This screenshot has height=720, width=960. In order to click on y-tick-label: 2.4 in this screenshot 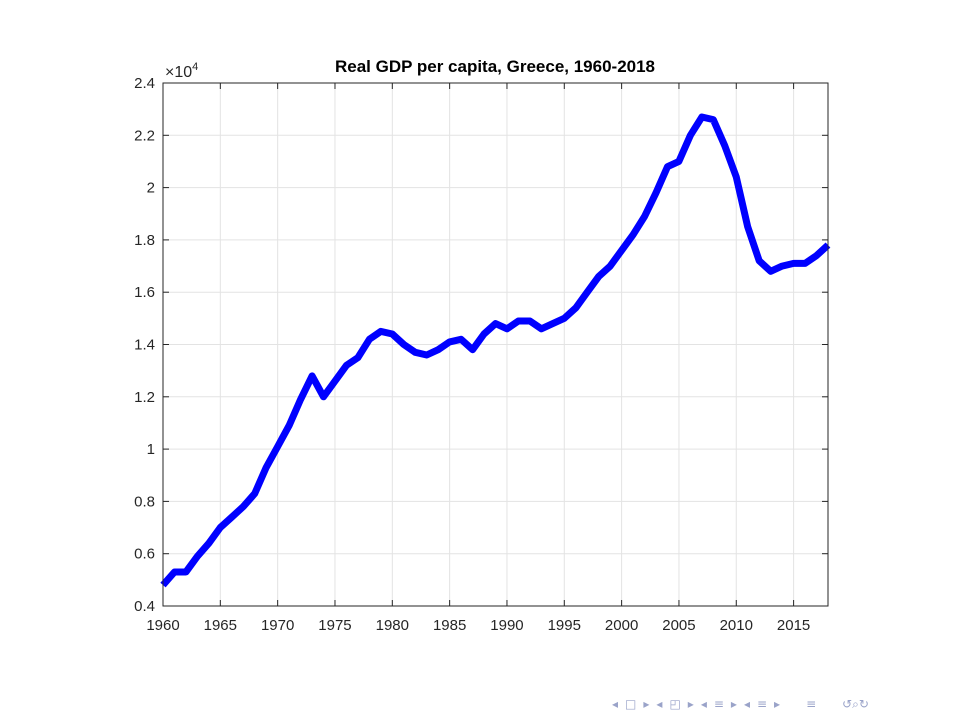, I will do `click(144, 83)`.